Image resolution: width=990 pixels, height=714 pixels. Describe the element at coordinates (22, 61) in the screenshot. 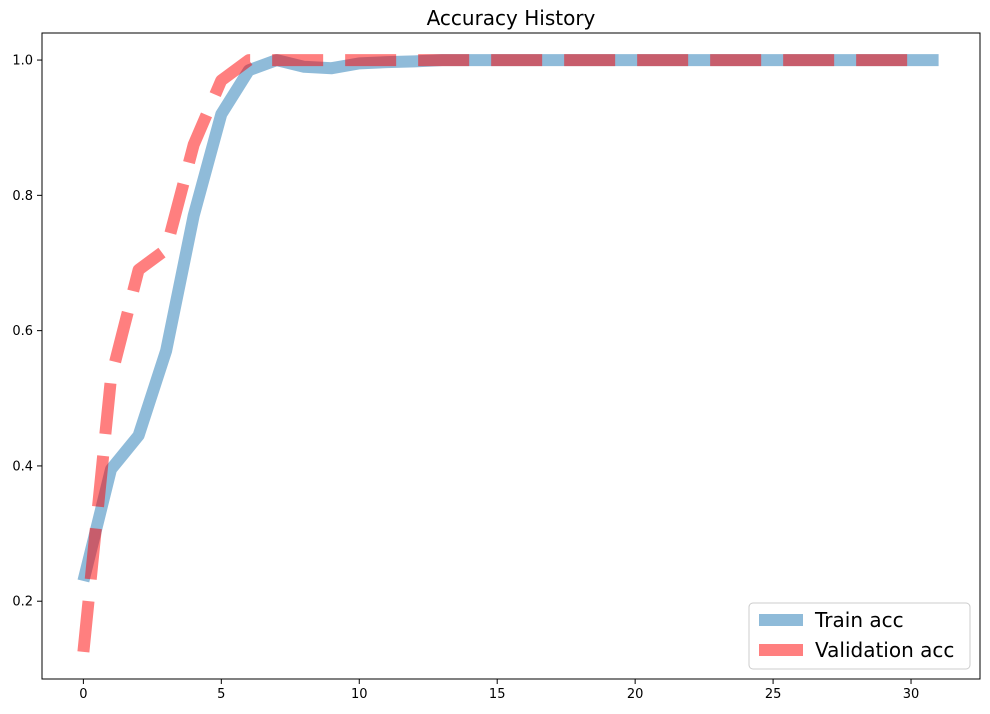

I see `y-tick-label: 1.0` at that location.